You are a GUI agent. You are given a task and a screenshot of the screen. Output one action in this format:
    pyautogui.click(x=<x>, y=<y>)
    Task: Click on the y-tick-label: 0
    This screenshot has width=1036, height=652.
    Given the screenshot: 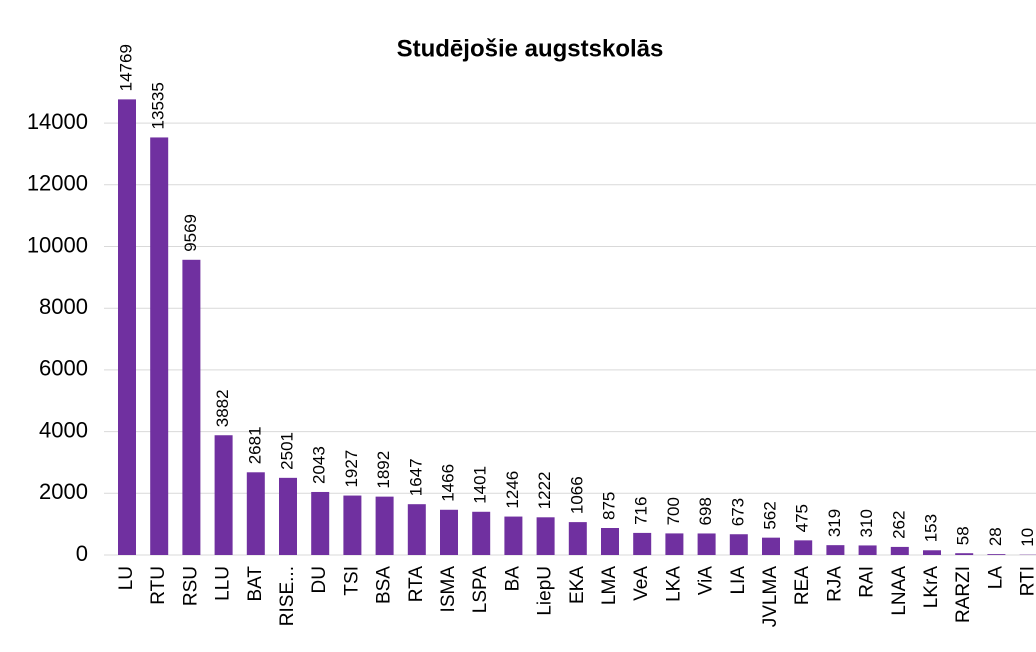 What is the action you would take?
    pyautogui.click(x=82, y=553)
    